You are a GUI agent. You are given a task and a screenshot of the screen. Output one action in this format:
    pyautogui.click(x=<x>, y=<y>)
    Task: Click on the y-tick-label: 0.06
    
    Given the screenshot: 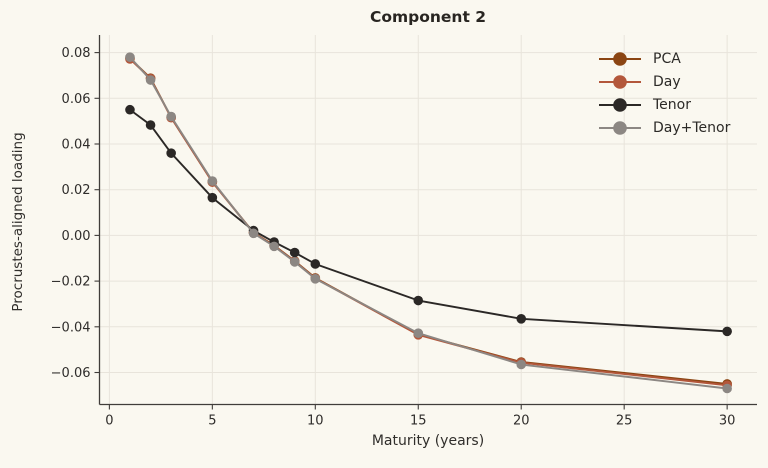 What is the action you would take?
    pyautogui.click(x=76, y=99)
    